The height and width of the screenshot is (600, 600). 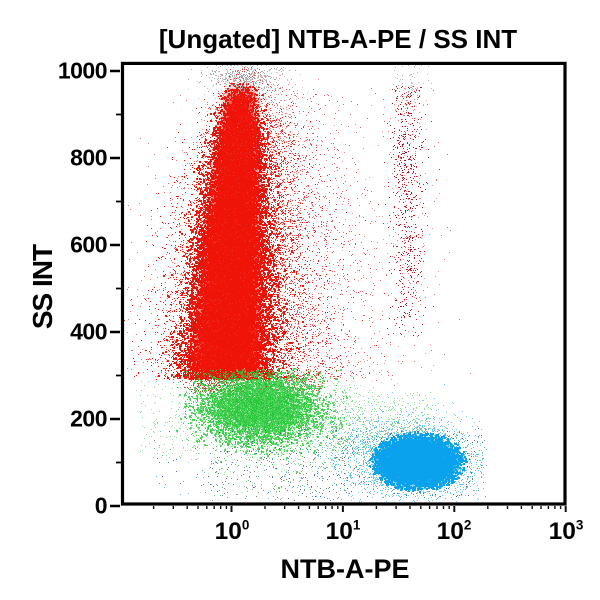 What do you see at coordinates (42, 286) in the screenshot?
I see `svg-text: SS INT` at bounding box center [42, 286].